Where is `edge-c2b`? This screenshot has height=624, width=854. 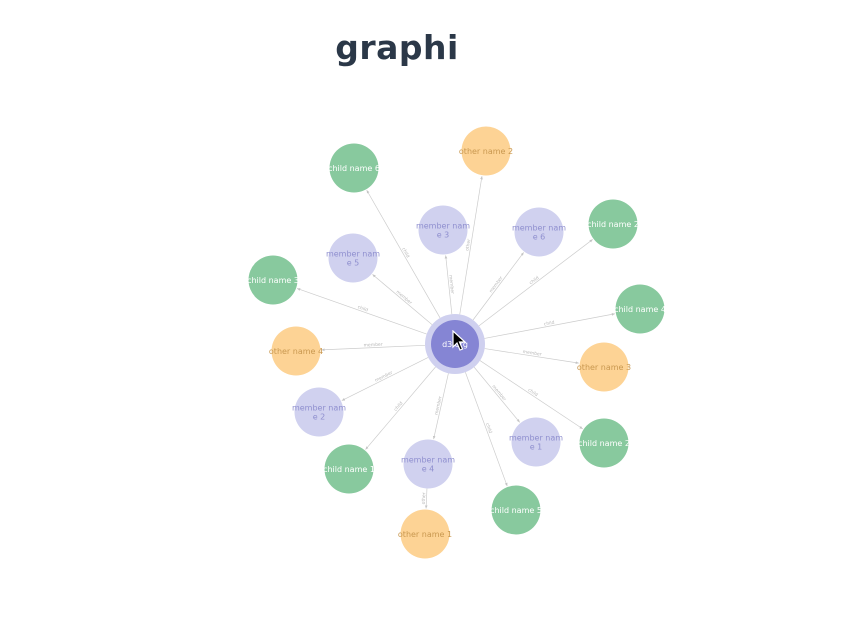 edge-c2b is located at coordinates (531, 395).